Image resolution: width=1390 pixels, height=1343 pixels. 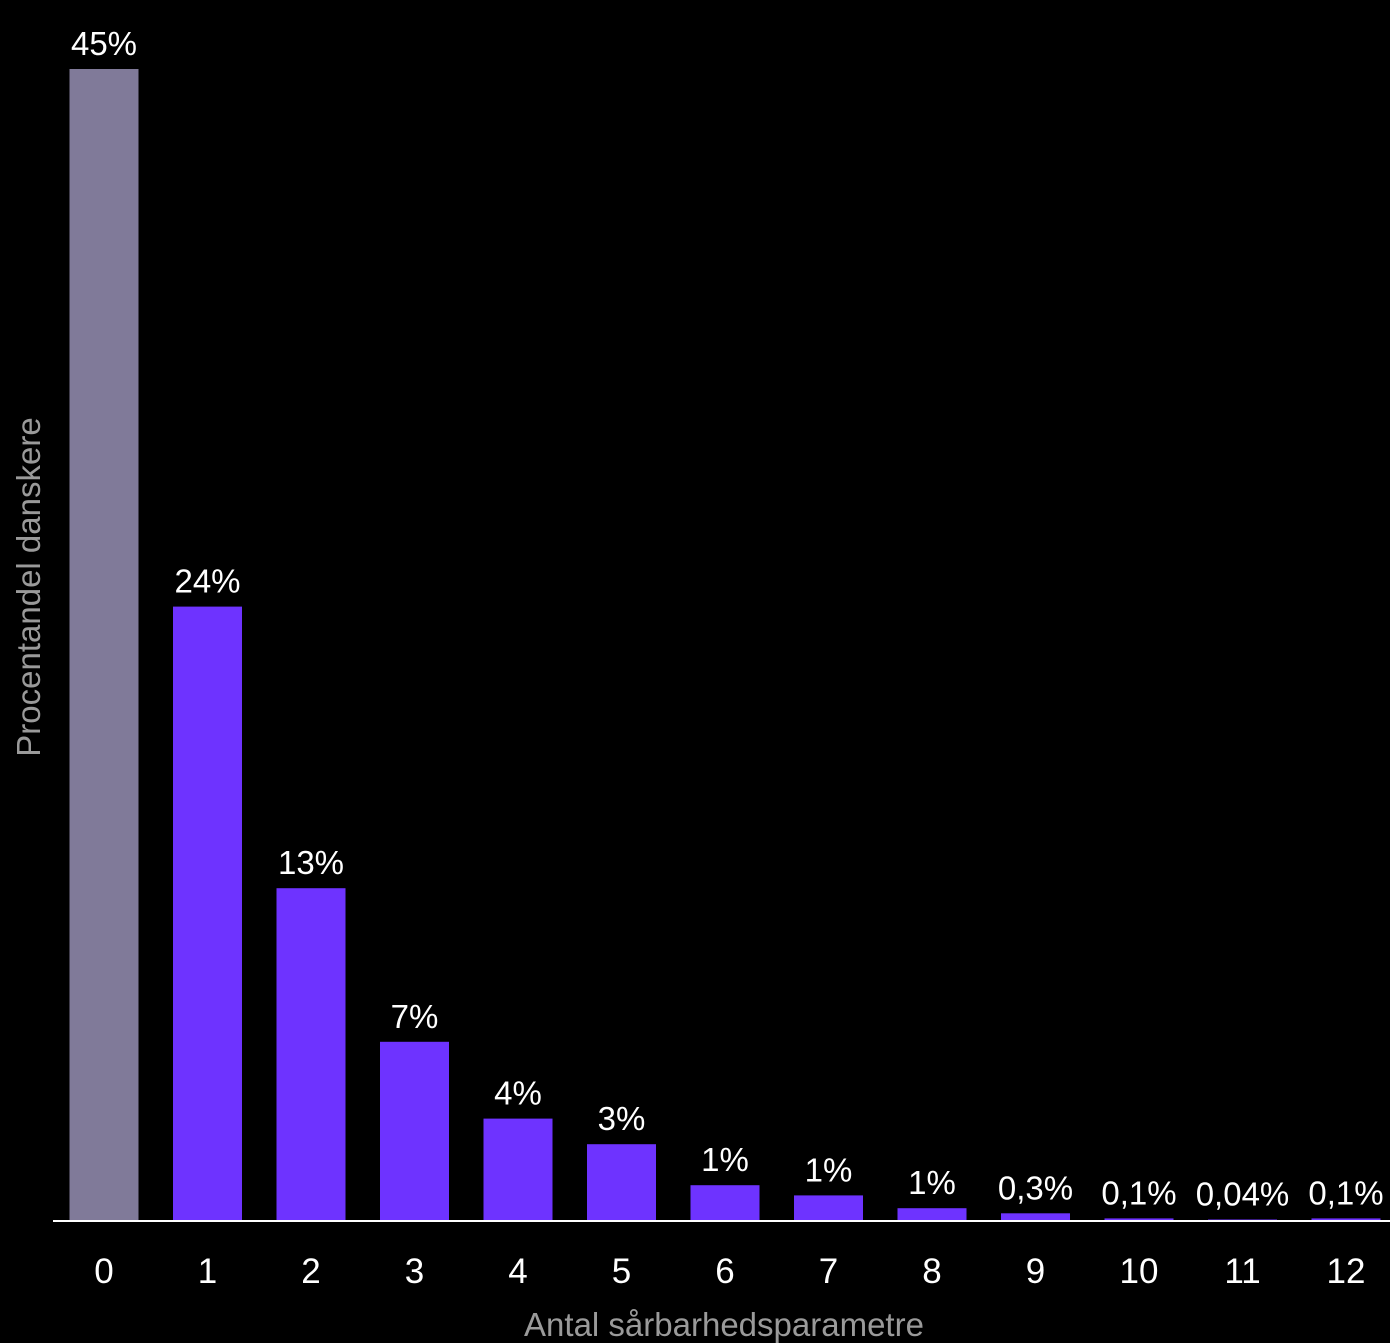 What do you see at coordinates (517, 1271) in the screenshot?
I see `x-tick-label-4: 4` at bounding box center [517, 1271].